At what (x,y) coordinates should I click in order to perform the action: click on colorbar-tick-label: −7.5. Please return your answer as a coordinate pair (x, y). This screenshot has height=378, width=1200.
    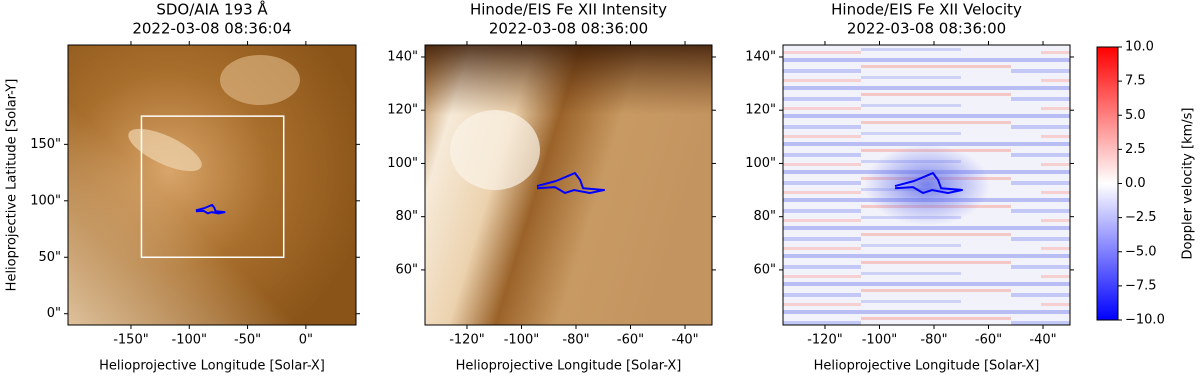
    Looking at the image, I should click on (1141, 285).